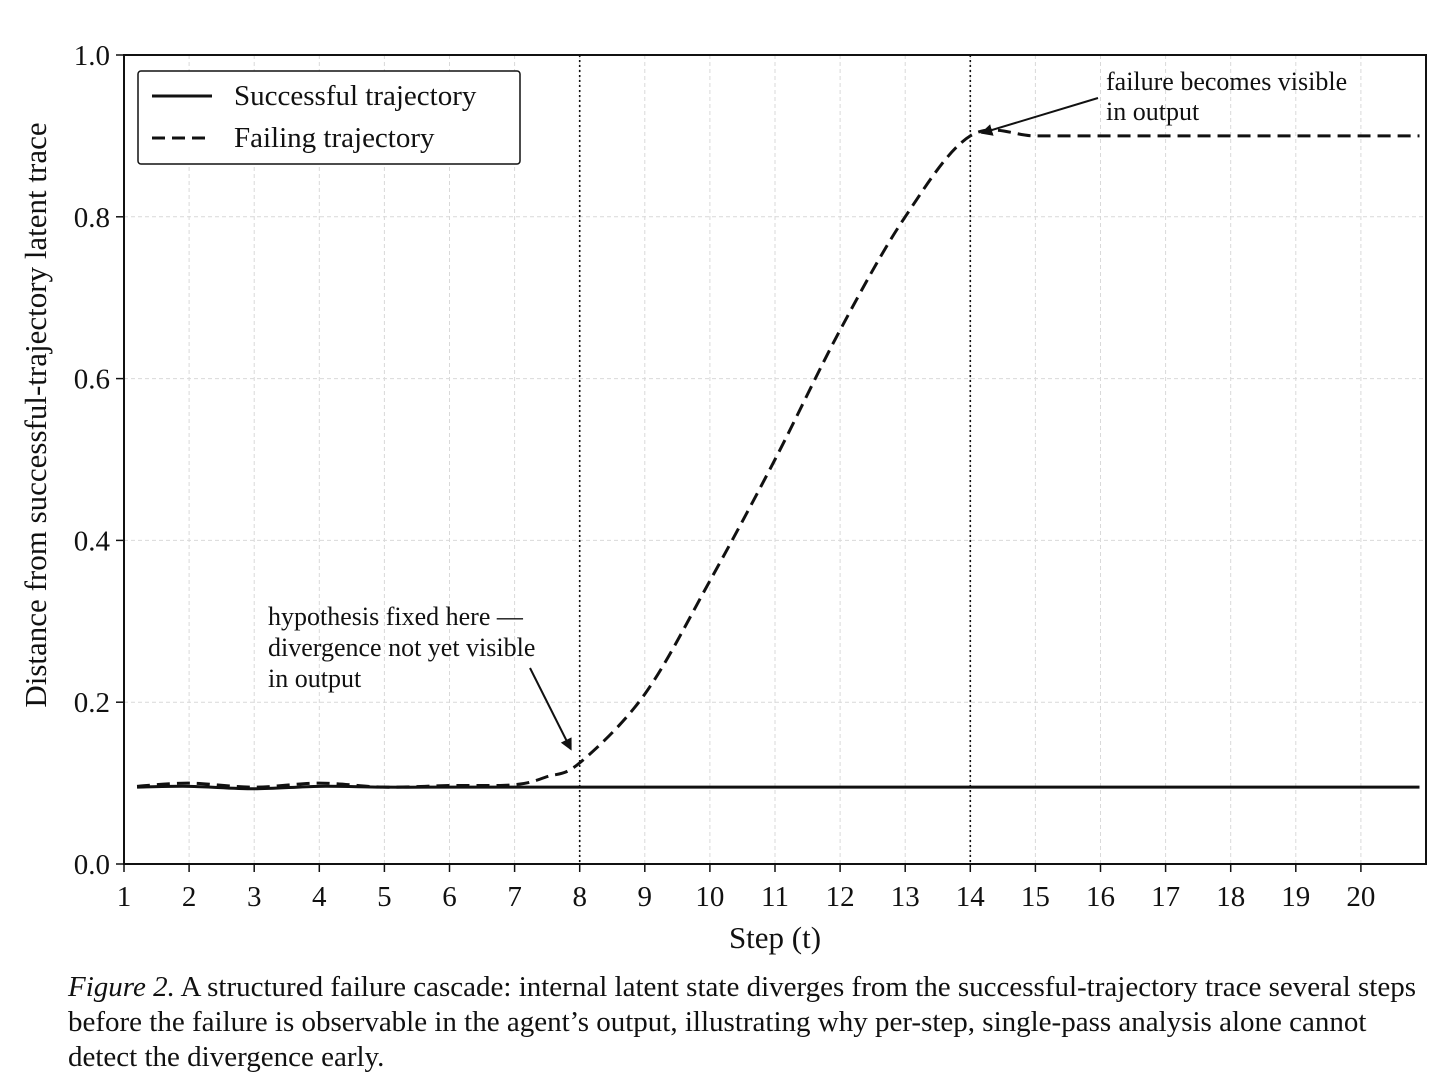  Describe the element at coordinates (121, 987) in the screenshot. I see `caption-label: Figure 2.` at that location.